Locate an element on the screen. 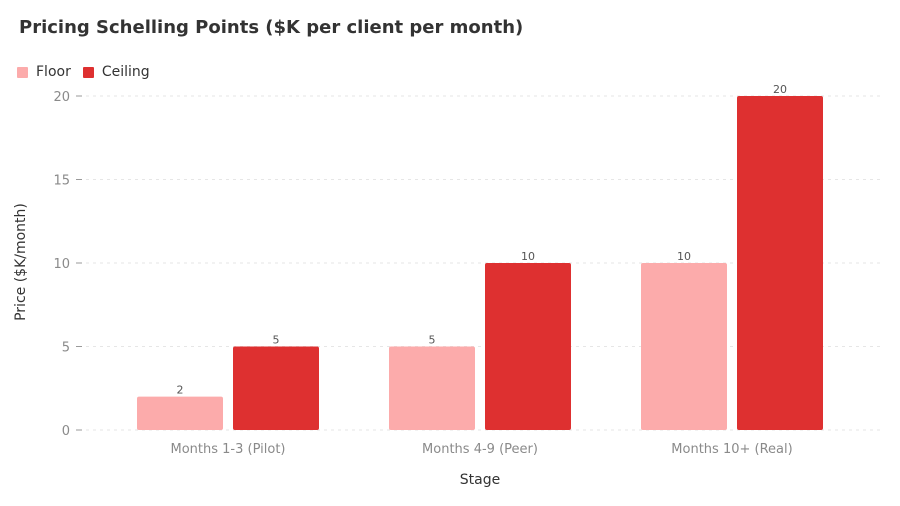 This screenshot has height=506, width=900. x-tick-label-3: Months 10+ (Real) is located at coordinates (731, 449).